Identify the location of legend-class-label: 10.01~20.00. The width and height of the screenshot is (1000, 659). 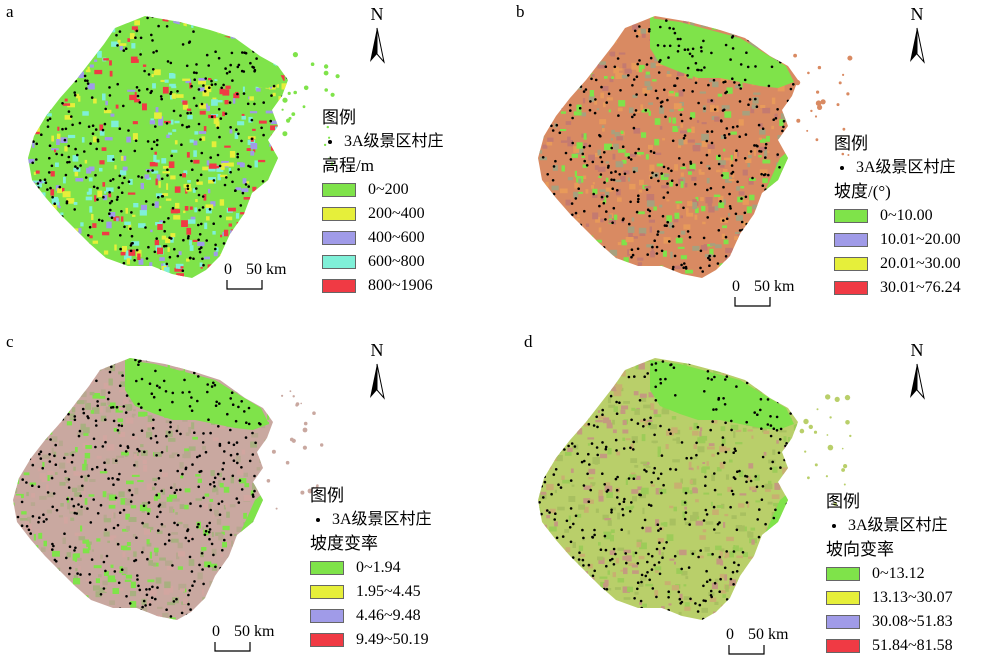
(920, 239).